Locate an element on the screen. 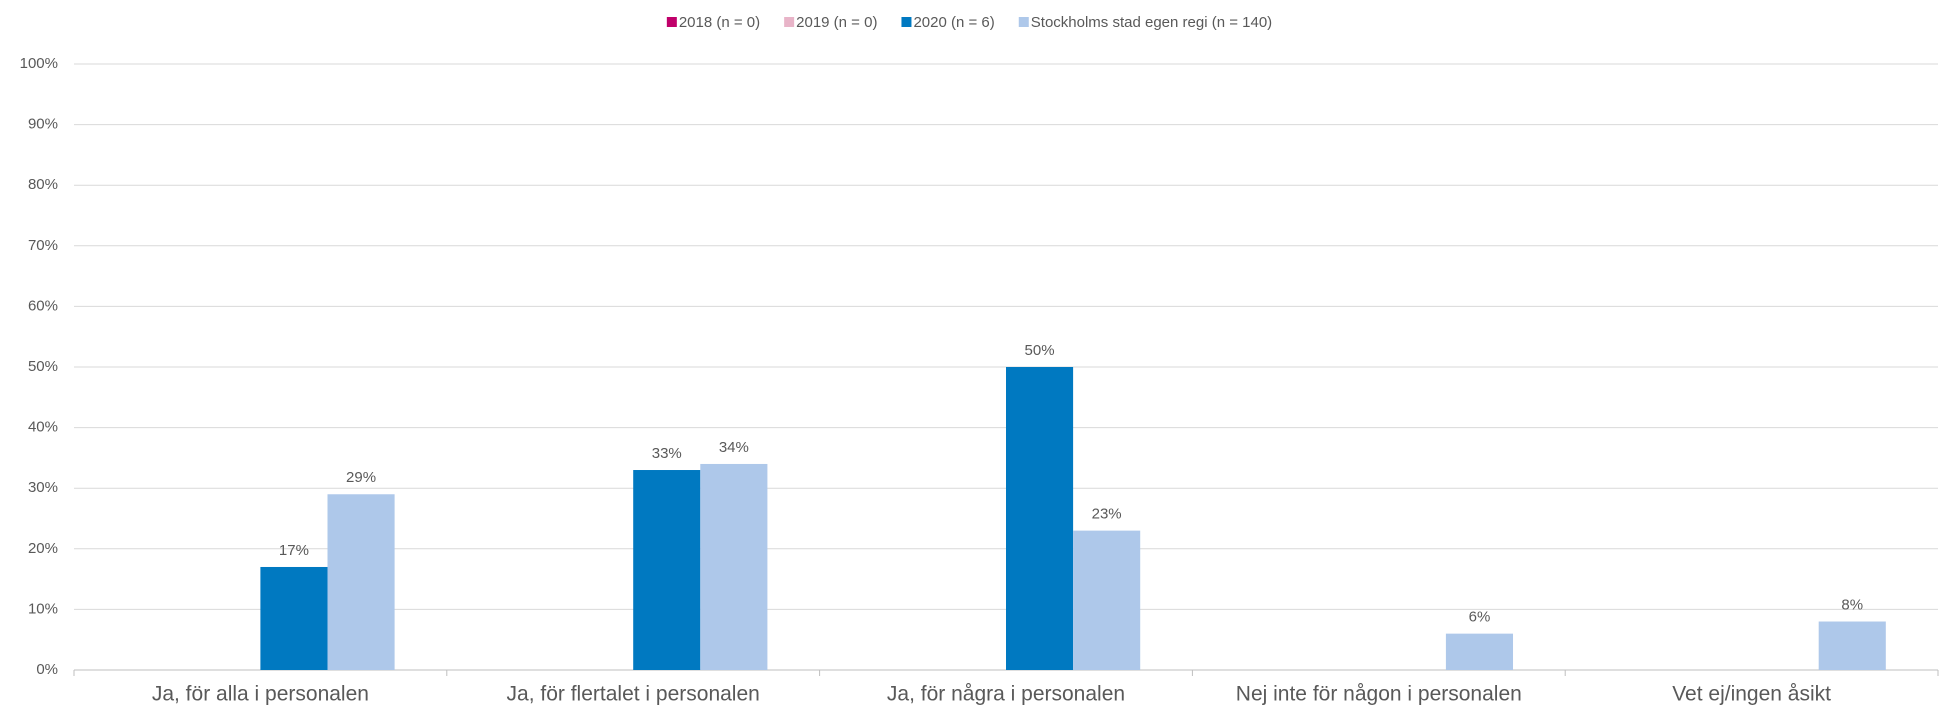 This screenshot has width=1939, height=707. legend-label: 2019 (n = 0) is located at coordinates (836, 22).